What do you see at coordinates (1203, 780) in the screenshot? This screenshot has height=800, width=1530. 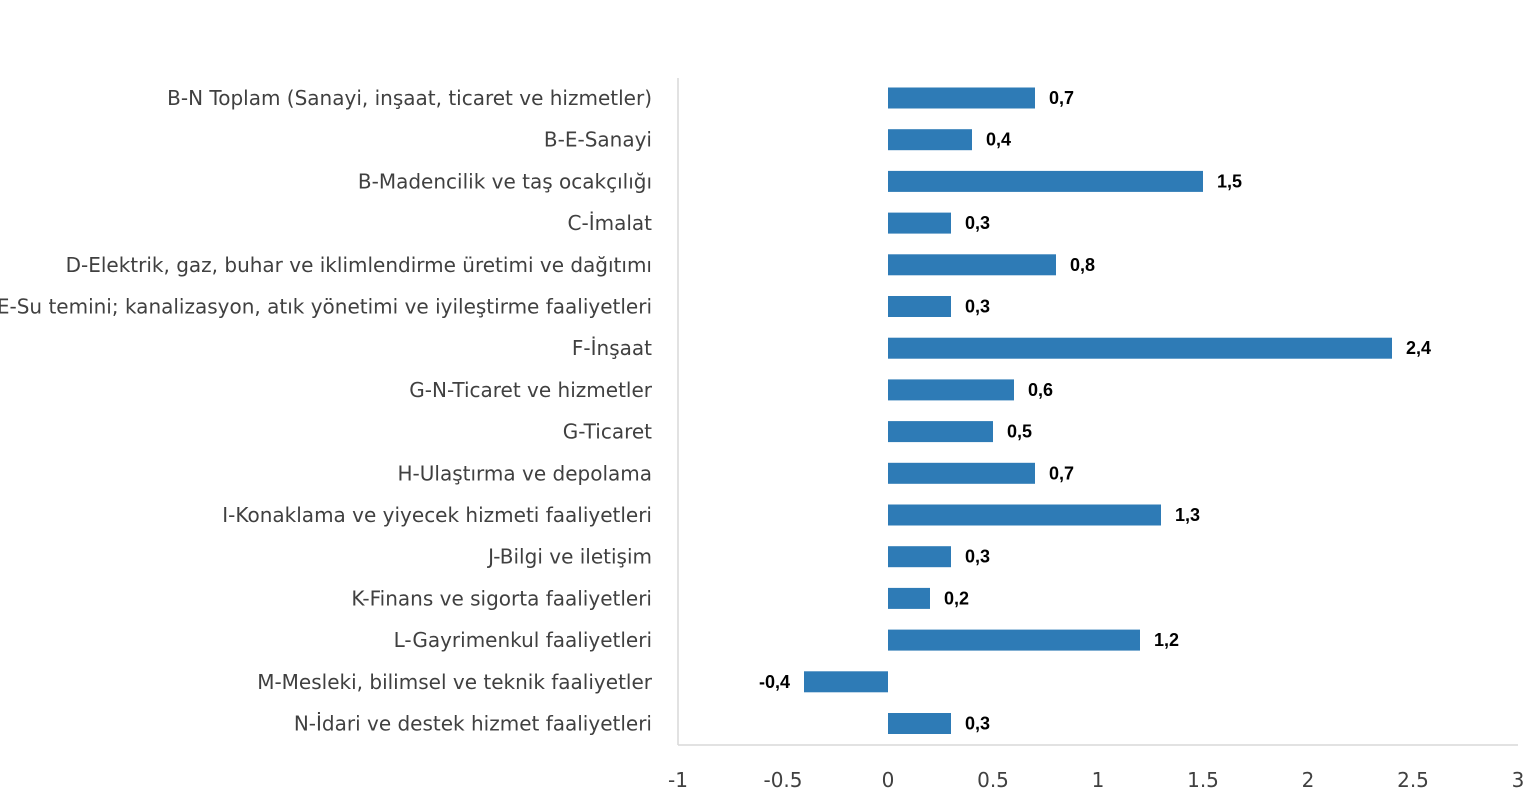 I see `x-tick-label: 1.5` at bounding box center [1203, 780].